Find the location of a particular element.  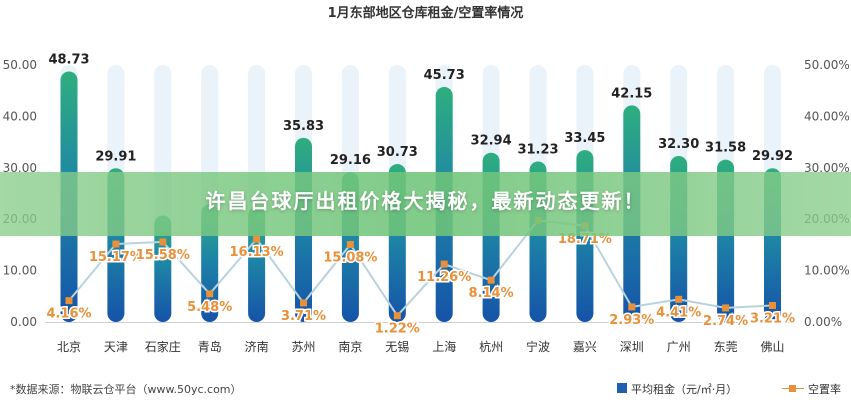

rent-value-label: 33.45 is located at coordinates (584, 138).